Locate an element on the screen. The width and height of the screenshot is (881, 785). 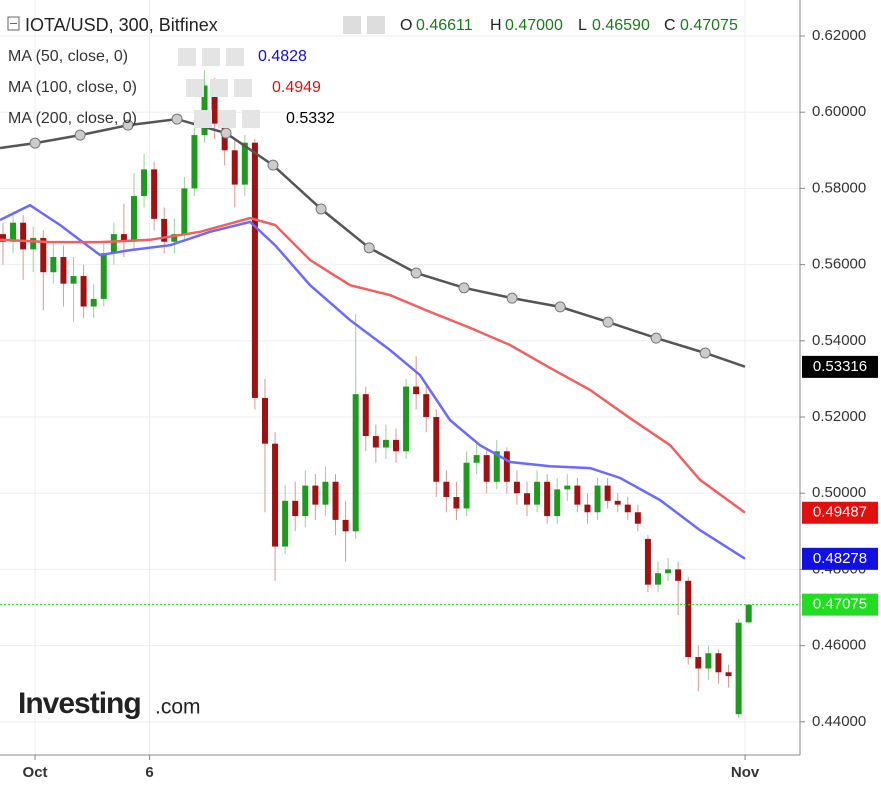
x-tick-label: 6 is located at coordinates (149, 772).